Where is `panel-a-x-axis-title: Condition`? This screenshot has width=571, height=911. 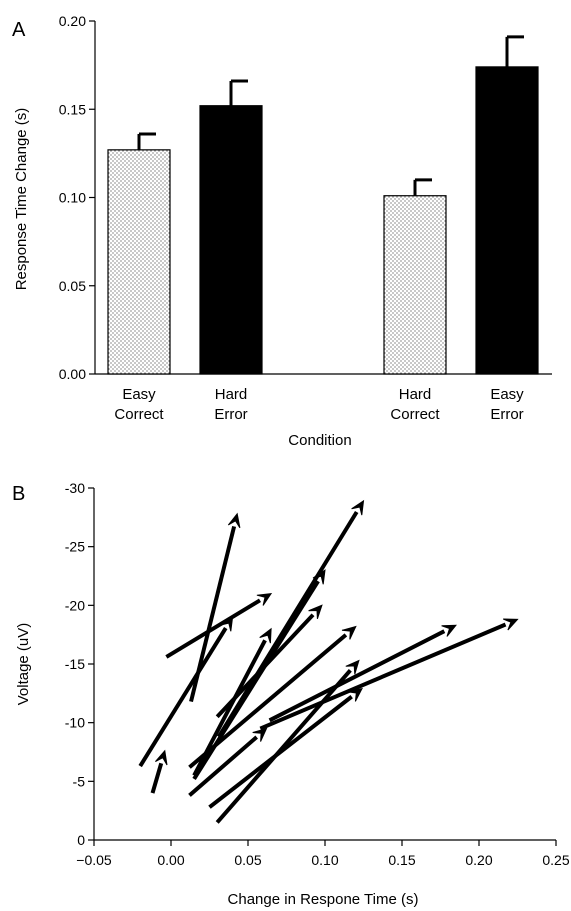 panel-a-x-axis-title: Condition is located at coordinates (319, 440).